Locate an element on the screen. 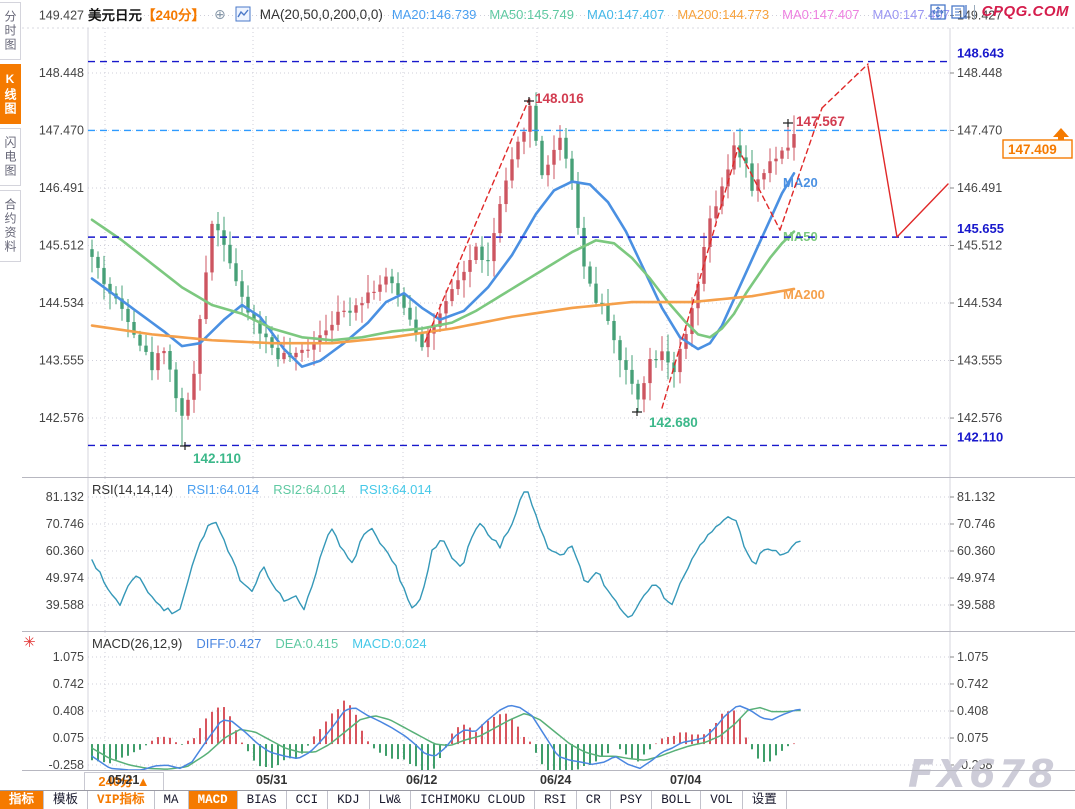 This screenshot has width=1075, height=809. ma50-line is located at coordinates (443, 280).